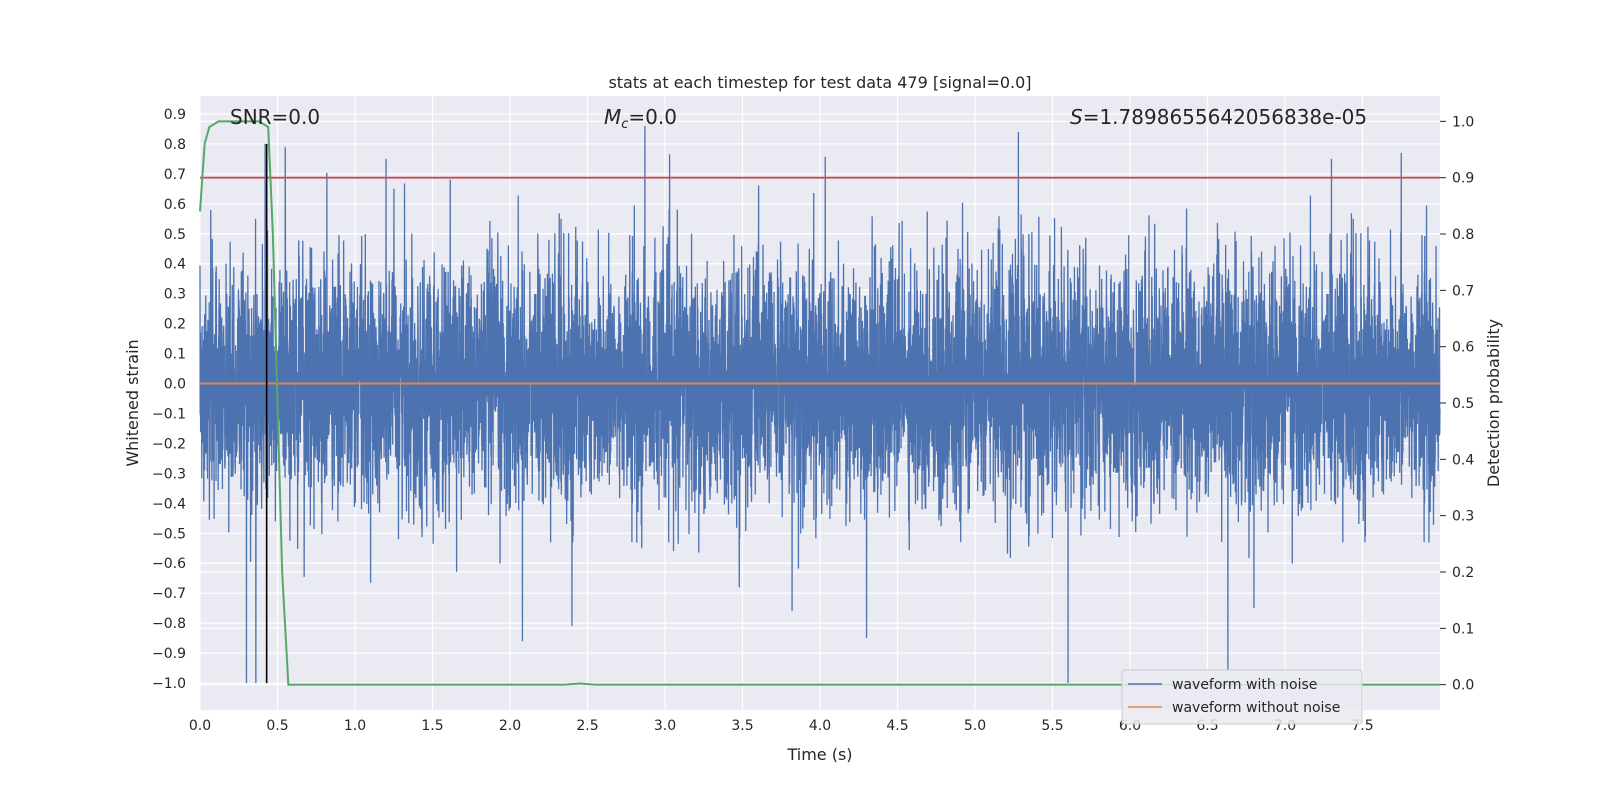 Image resolution: width=1600 pixels, height=800 pixels. Describe the element at coordinates (169, 414) in the screenshot. I see `y-tick-label: −0.1` at that location.